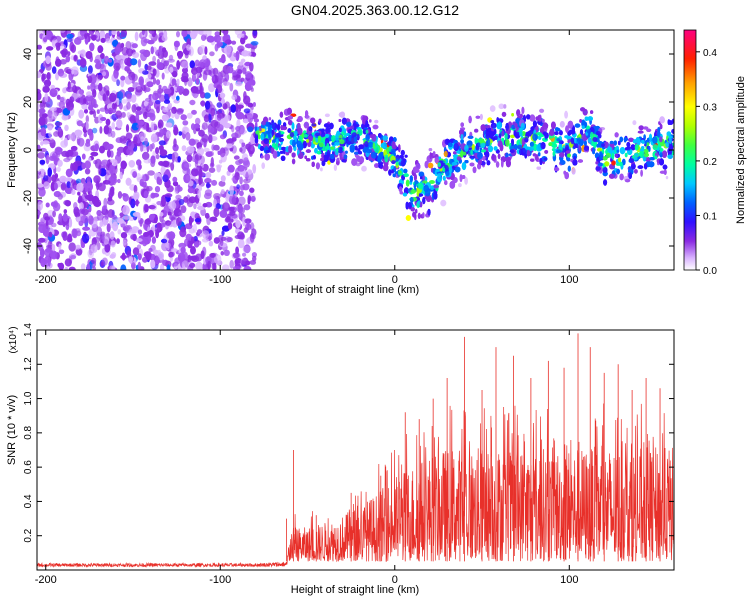 This screenshot has width=750, height=600. I want to click on chart-title: GN04.2025.363.00.12.G12, so click(375, 10).